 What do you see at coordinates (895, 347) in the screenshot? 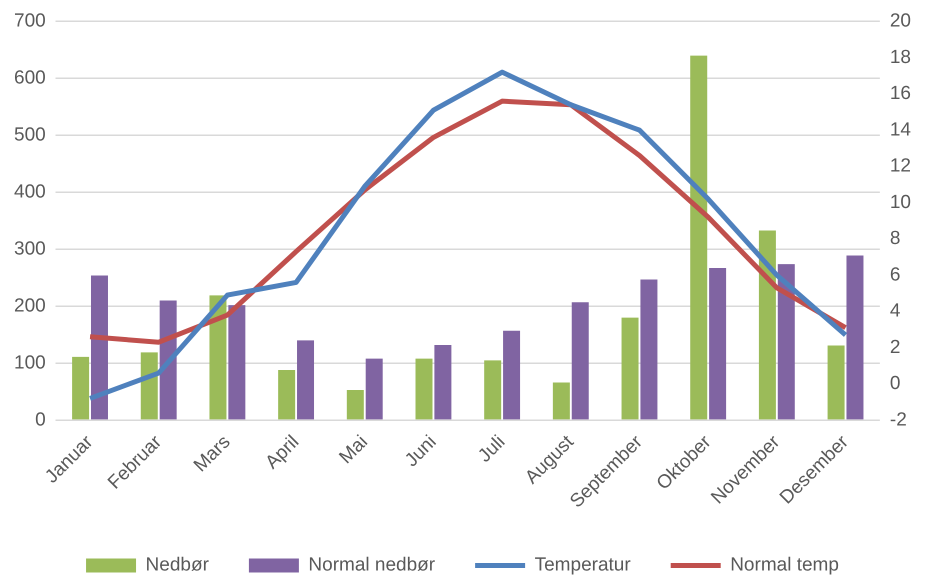
I see `y2-tick-label: 2` at bounding box center [895, 347].